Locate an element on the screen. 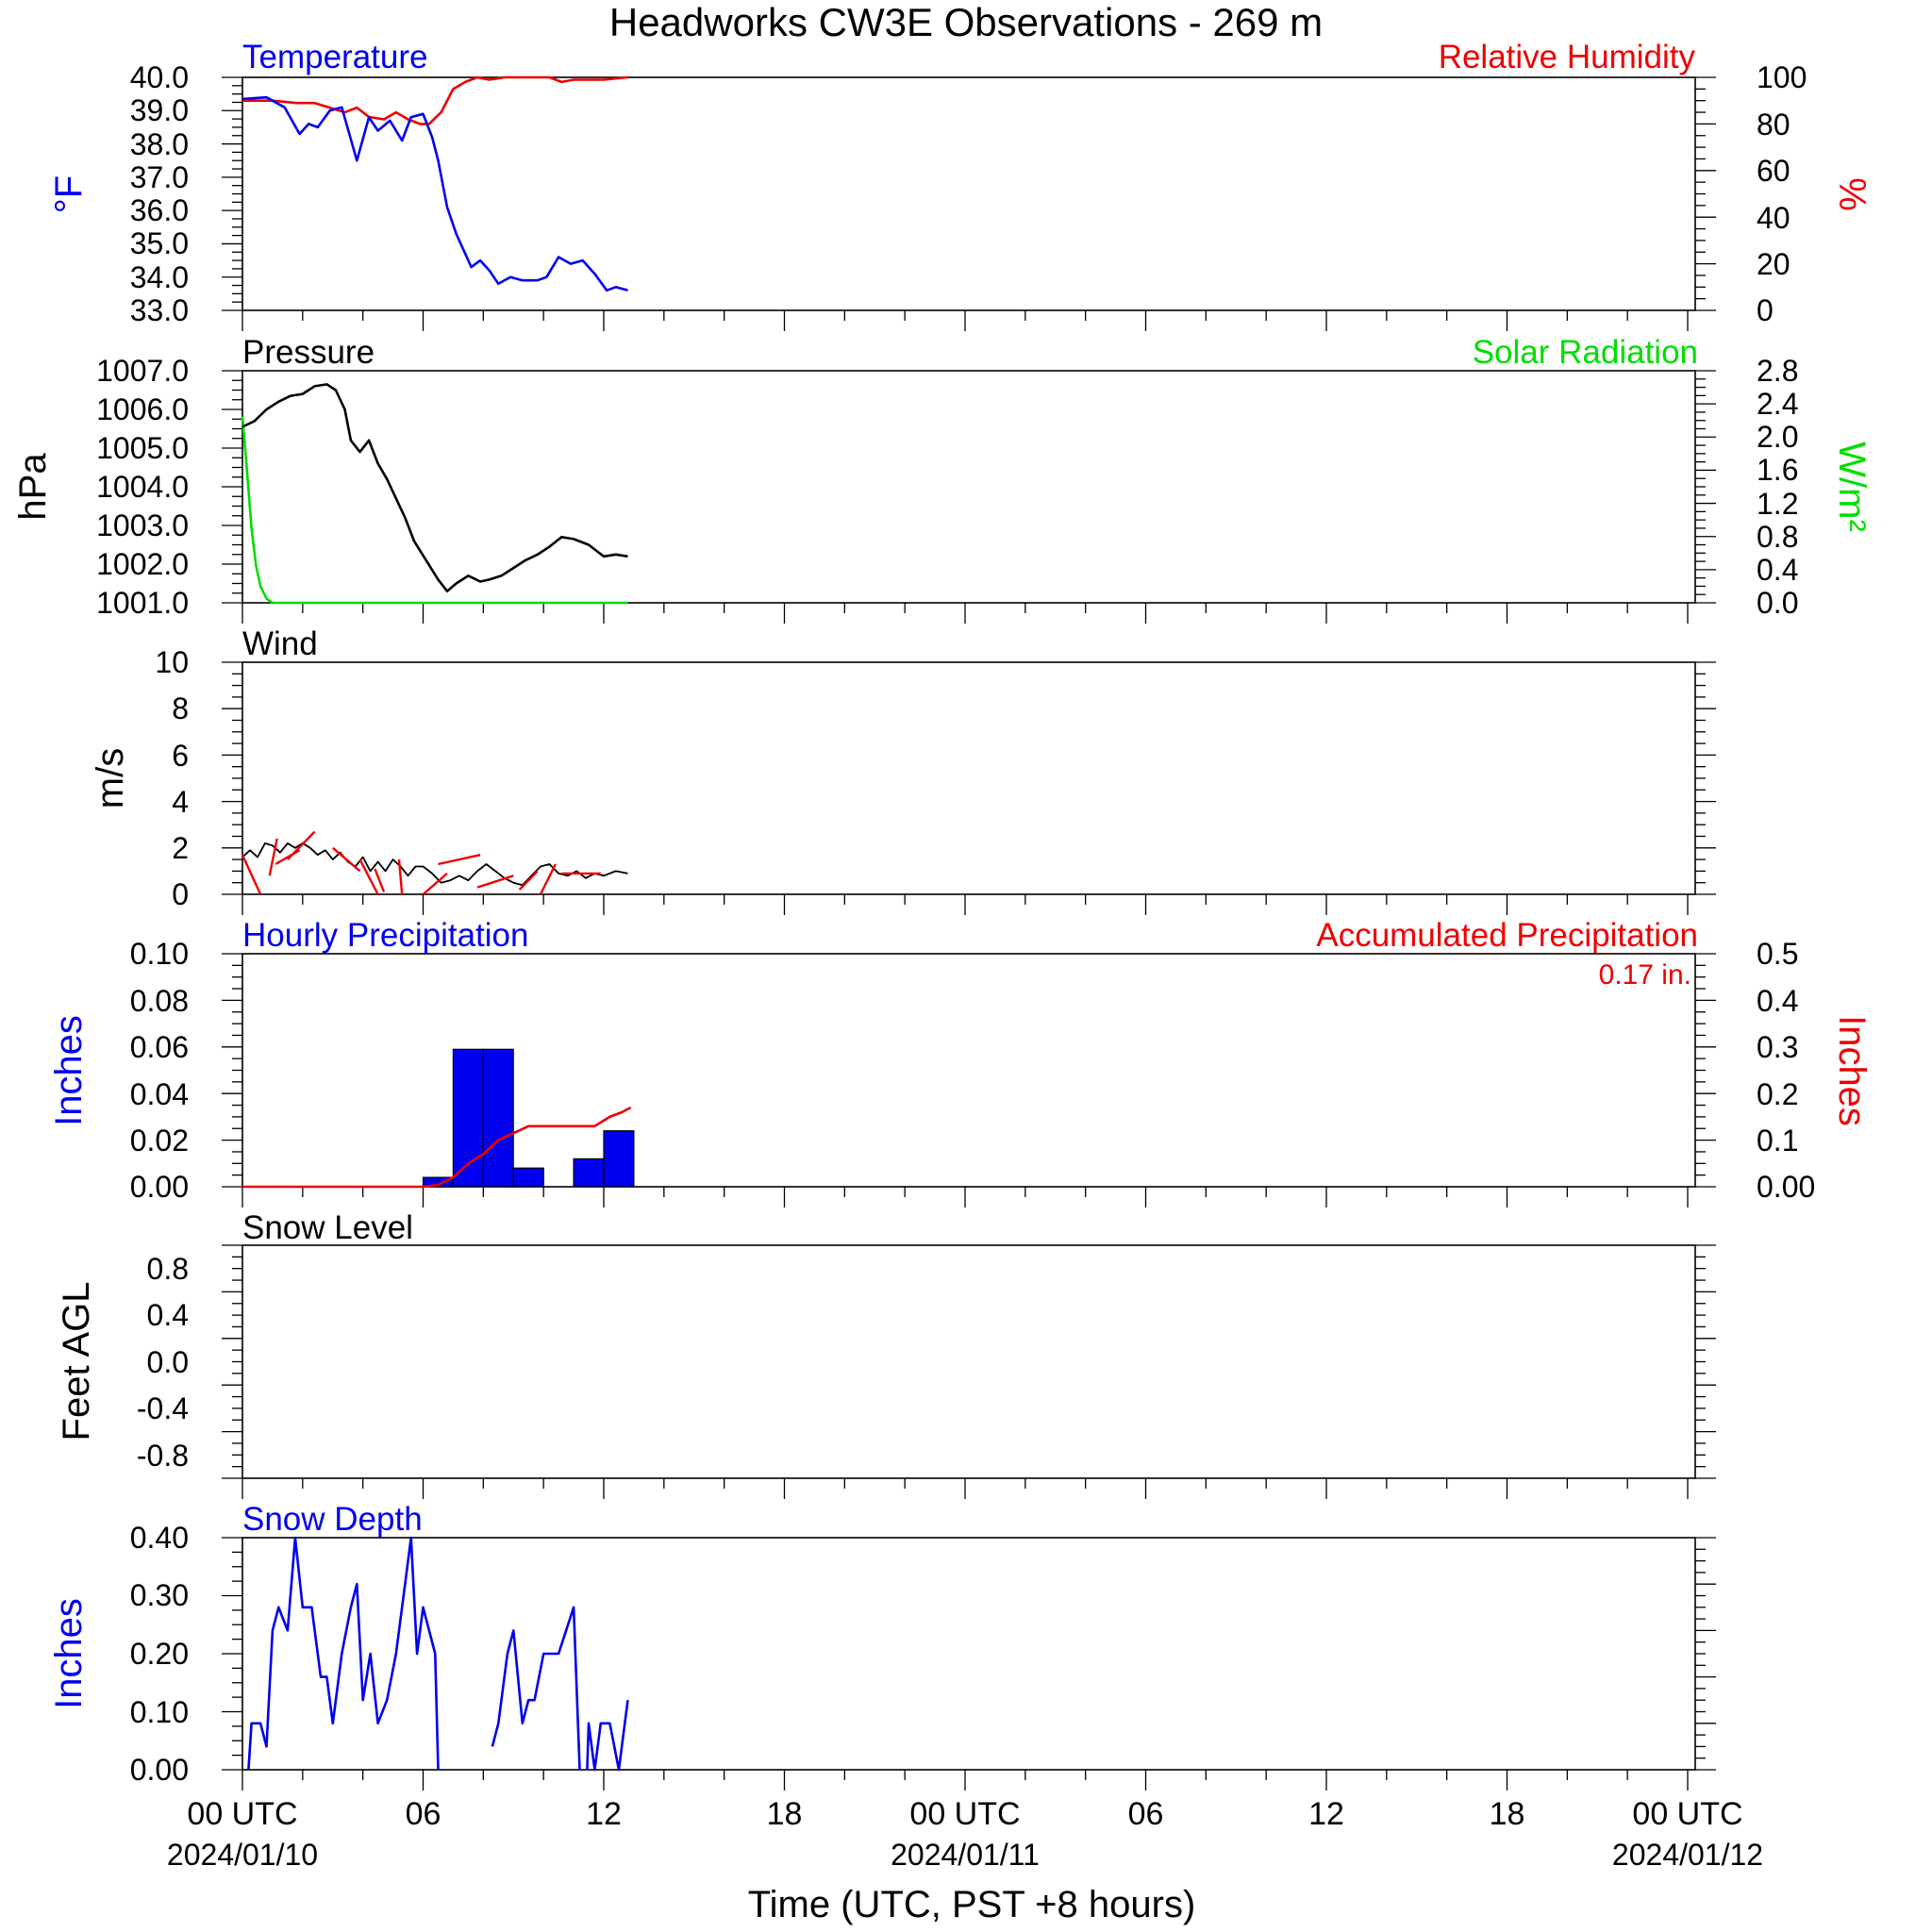 The image size is (1932, 1932). temperature-axis-ticks is located at coordinates (969, 204).